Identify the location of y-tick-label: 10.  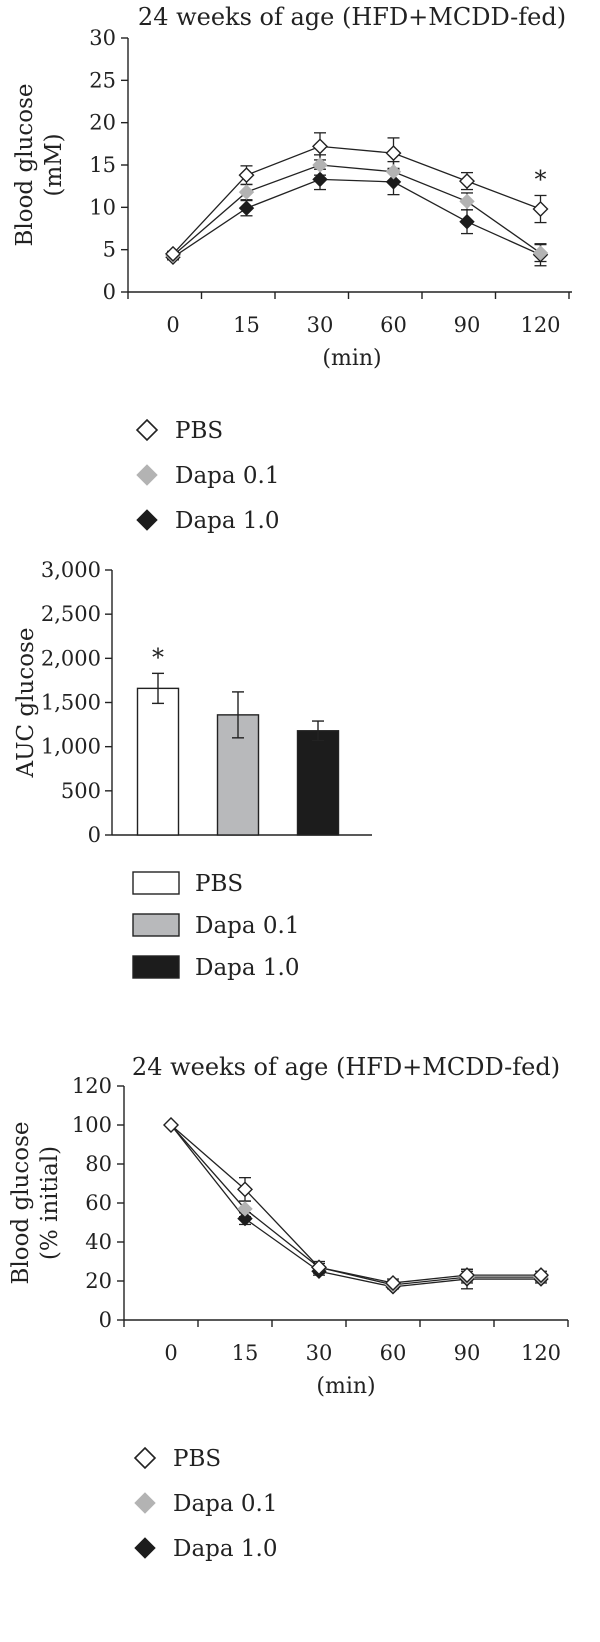
(102, 207).